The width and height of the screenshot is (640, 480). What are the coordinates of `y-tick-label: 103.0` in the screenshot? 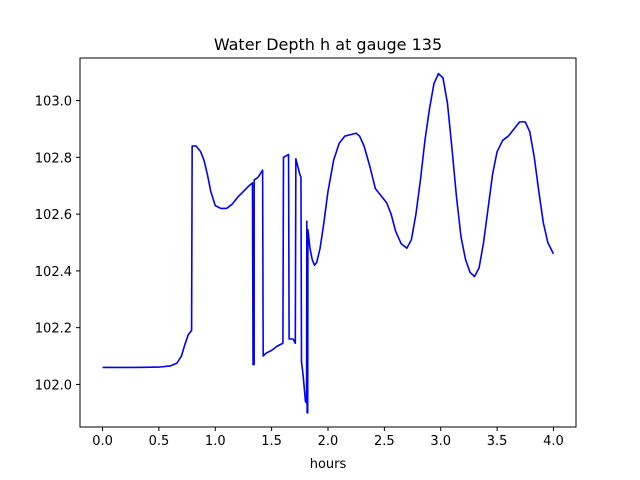 It's located at (53, 102).